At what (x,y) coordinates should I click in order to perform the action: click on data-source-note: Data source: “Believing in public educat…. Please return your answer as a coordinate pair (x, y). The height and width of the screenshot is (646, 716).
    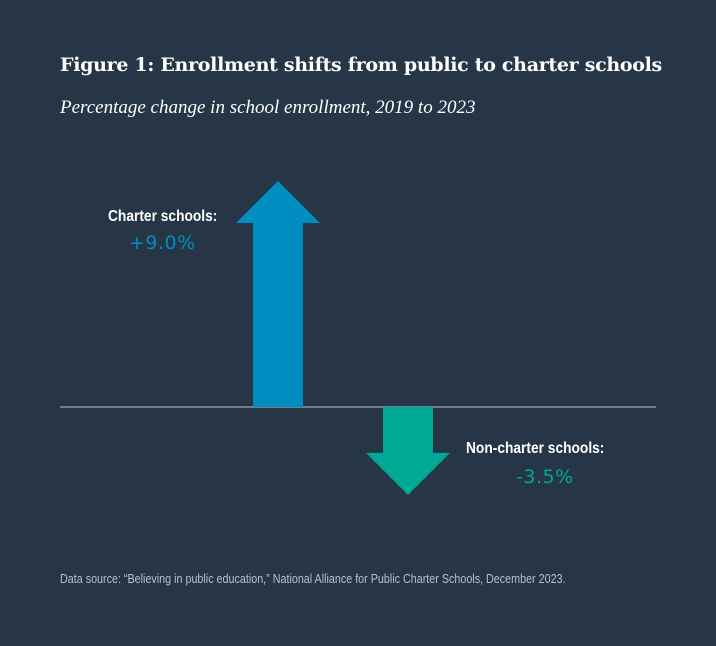
    Looking at the image, I should click on (313, 579).